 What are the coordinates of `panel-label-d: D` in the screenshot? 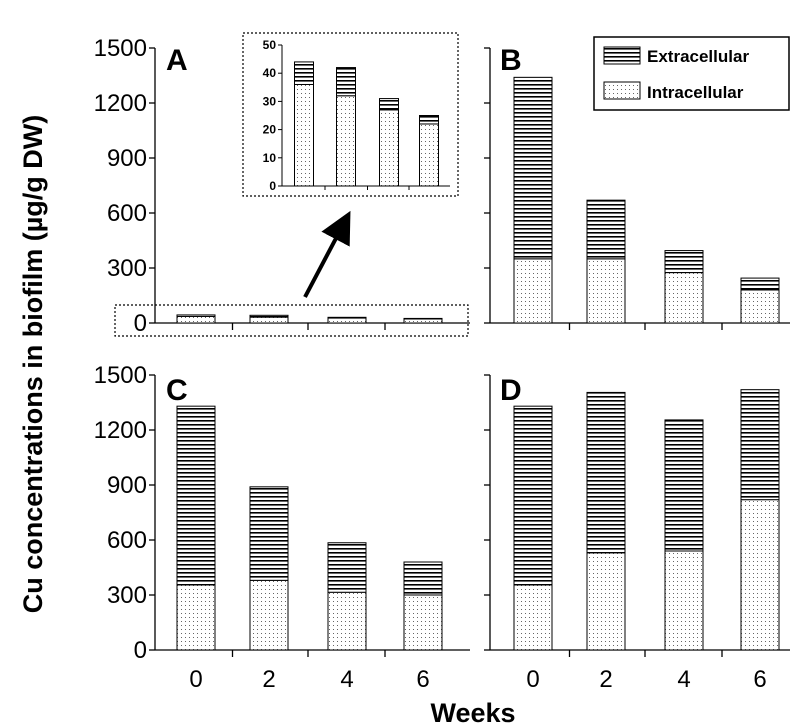 It's located at (511, 390).